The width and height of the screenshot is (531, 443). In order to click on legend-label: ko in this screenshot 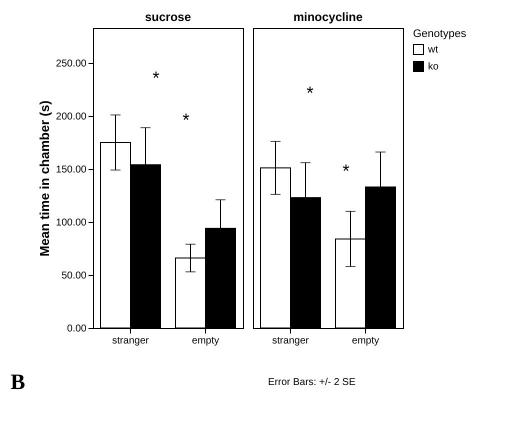, I will do `click(433, 67)`.